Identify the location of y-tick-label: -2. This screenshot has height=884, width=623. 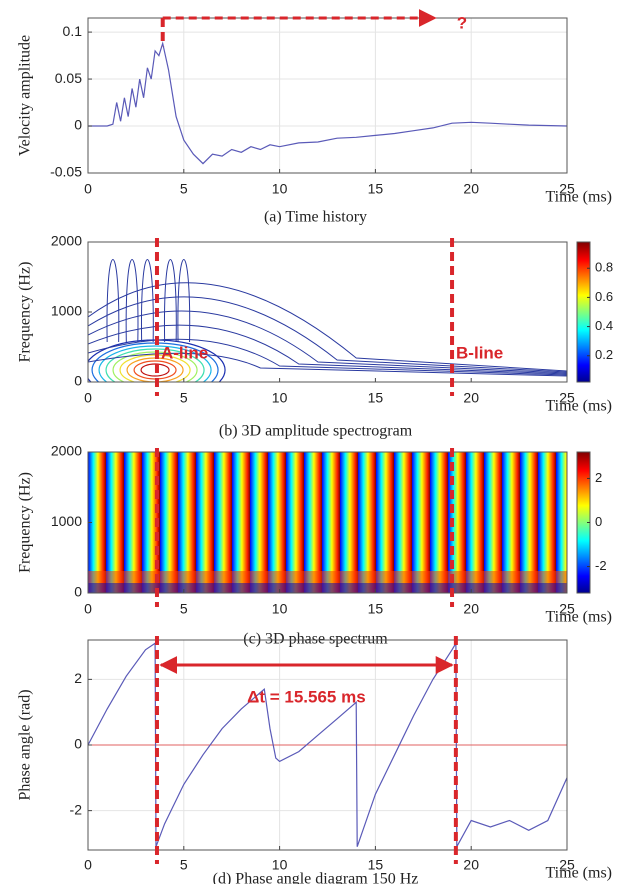
(76, 809).